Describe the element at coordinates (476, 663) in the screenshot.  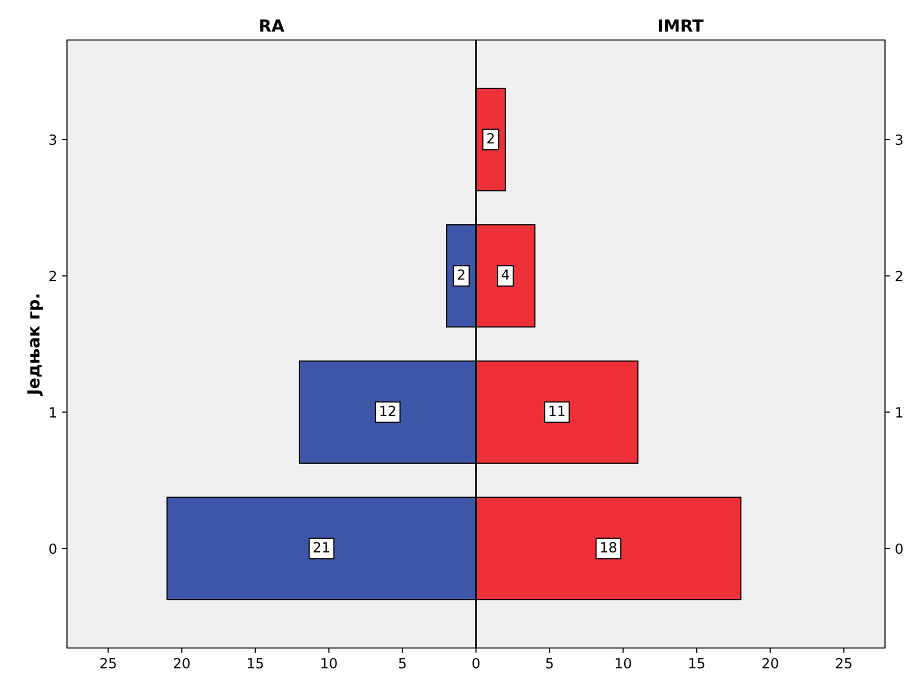
I see `x-tick-label: 0` at that location.